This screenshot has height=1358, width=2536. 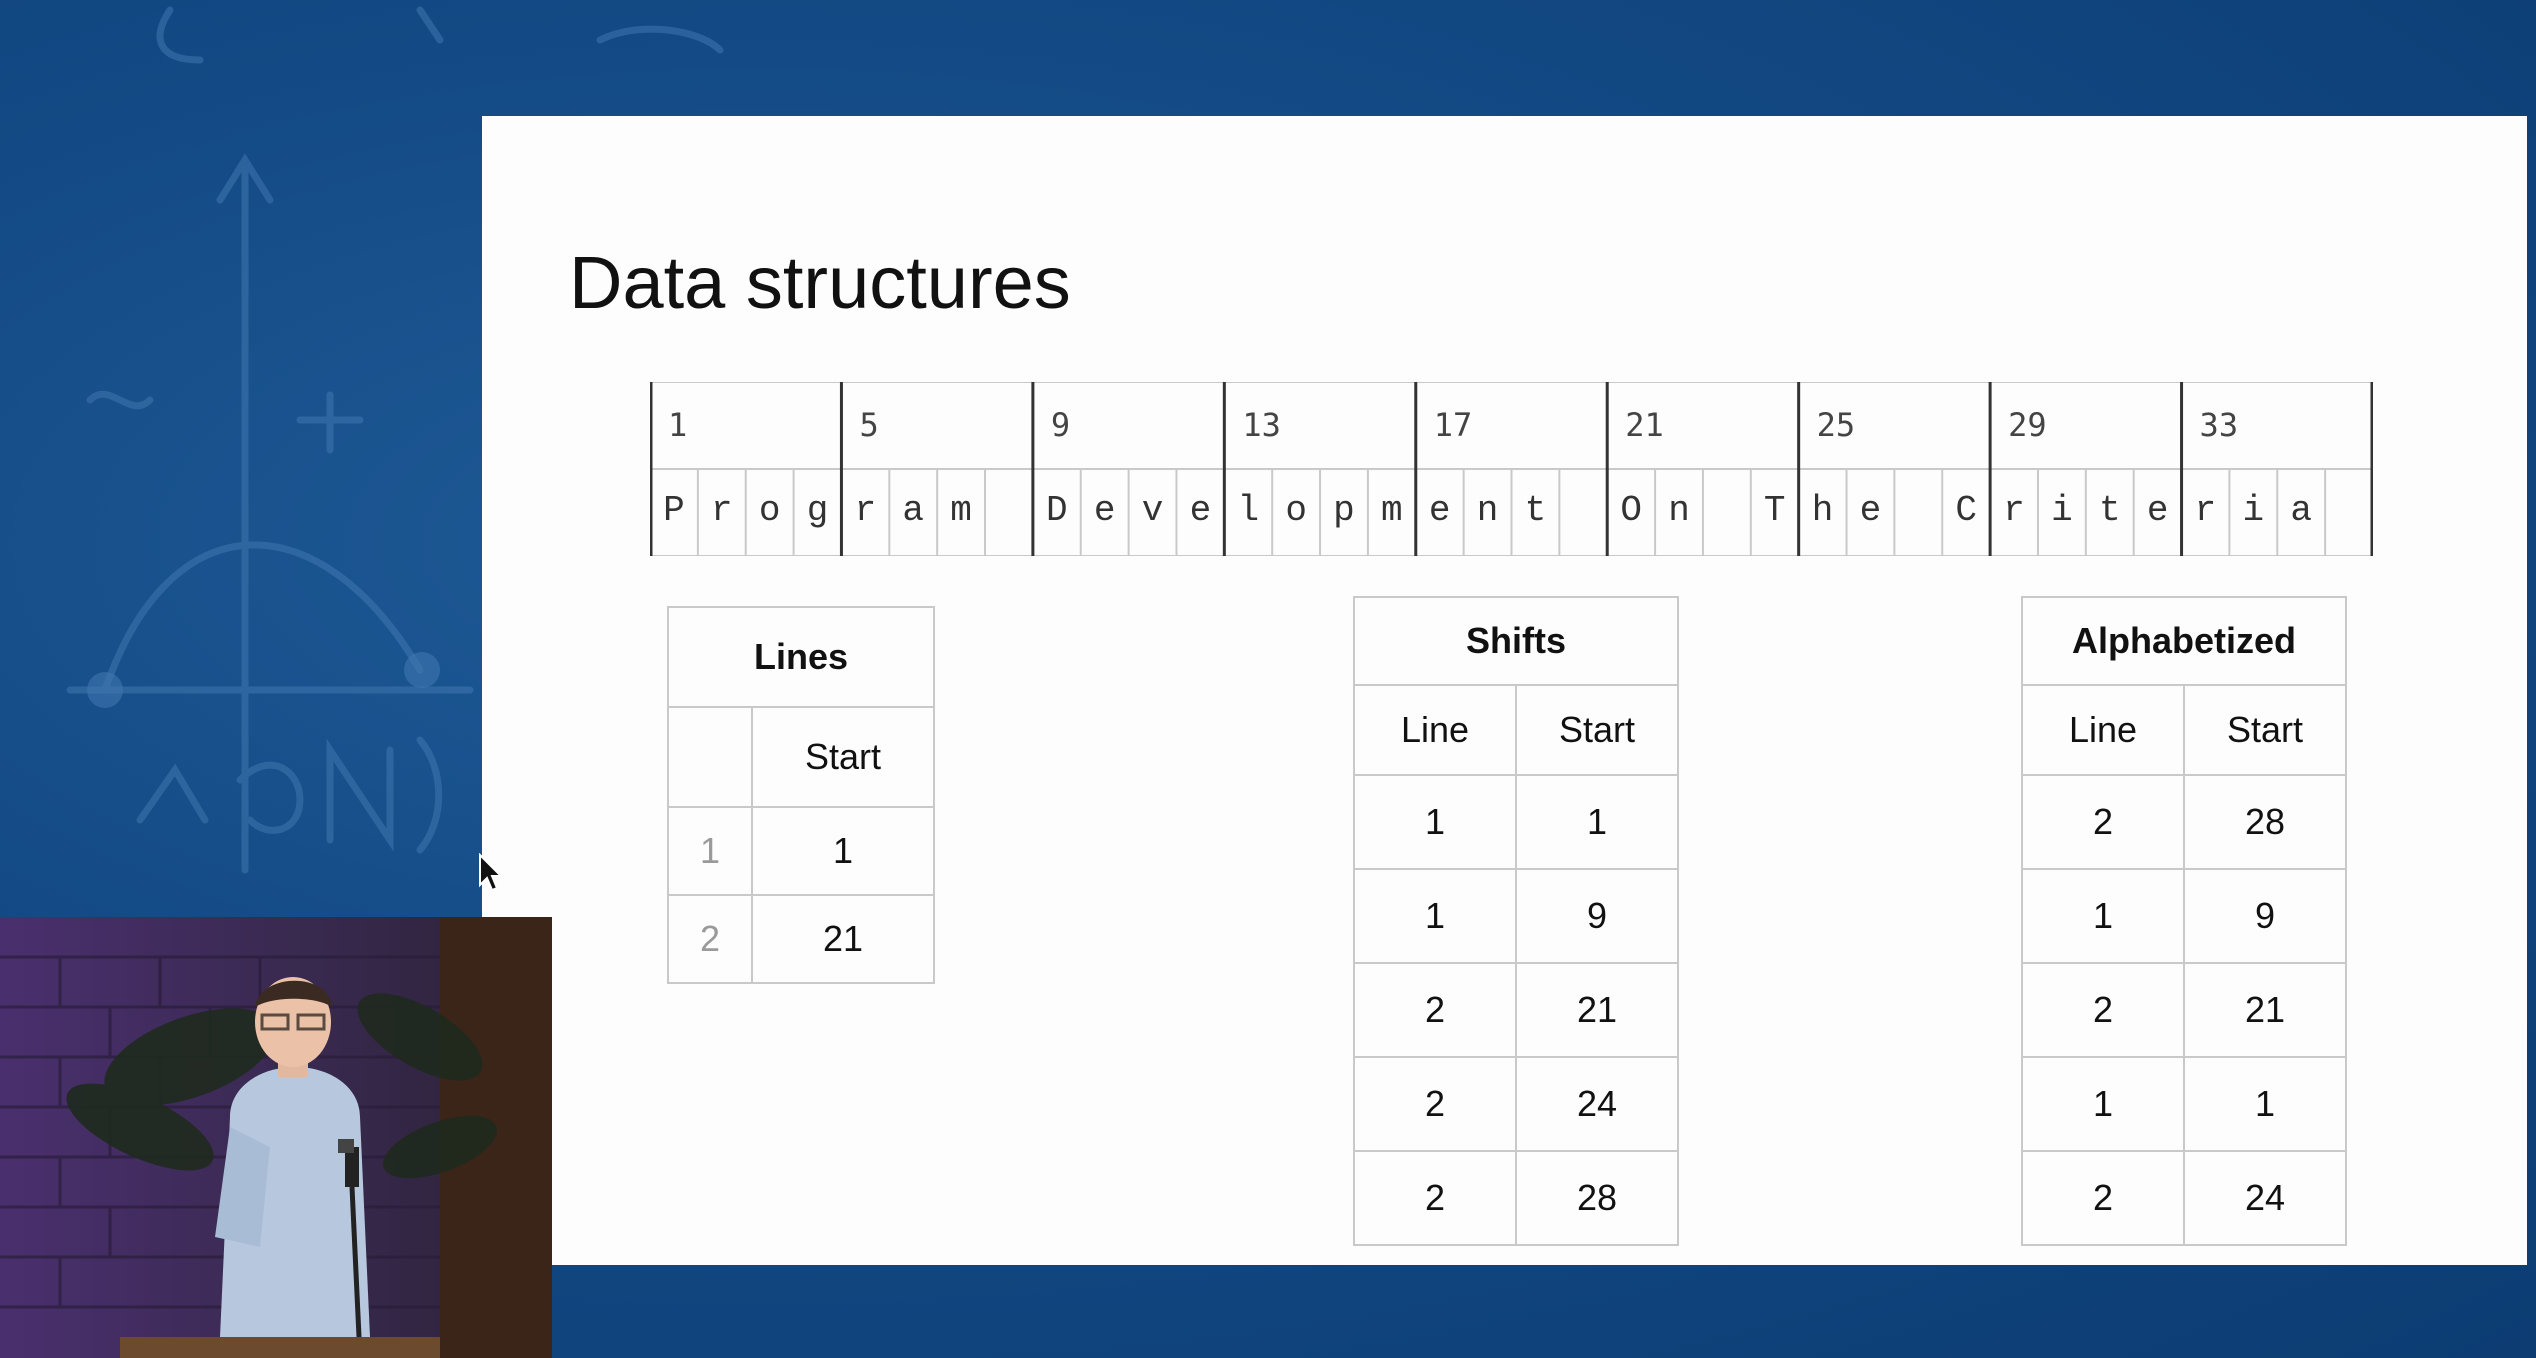 What do you see at coordinates (2027, 425) in the screenshot?
I see `memory-index-label: 29` at bounding box center [2027, 425].